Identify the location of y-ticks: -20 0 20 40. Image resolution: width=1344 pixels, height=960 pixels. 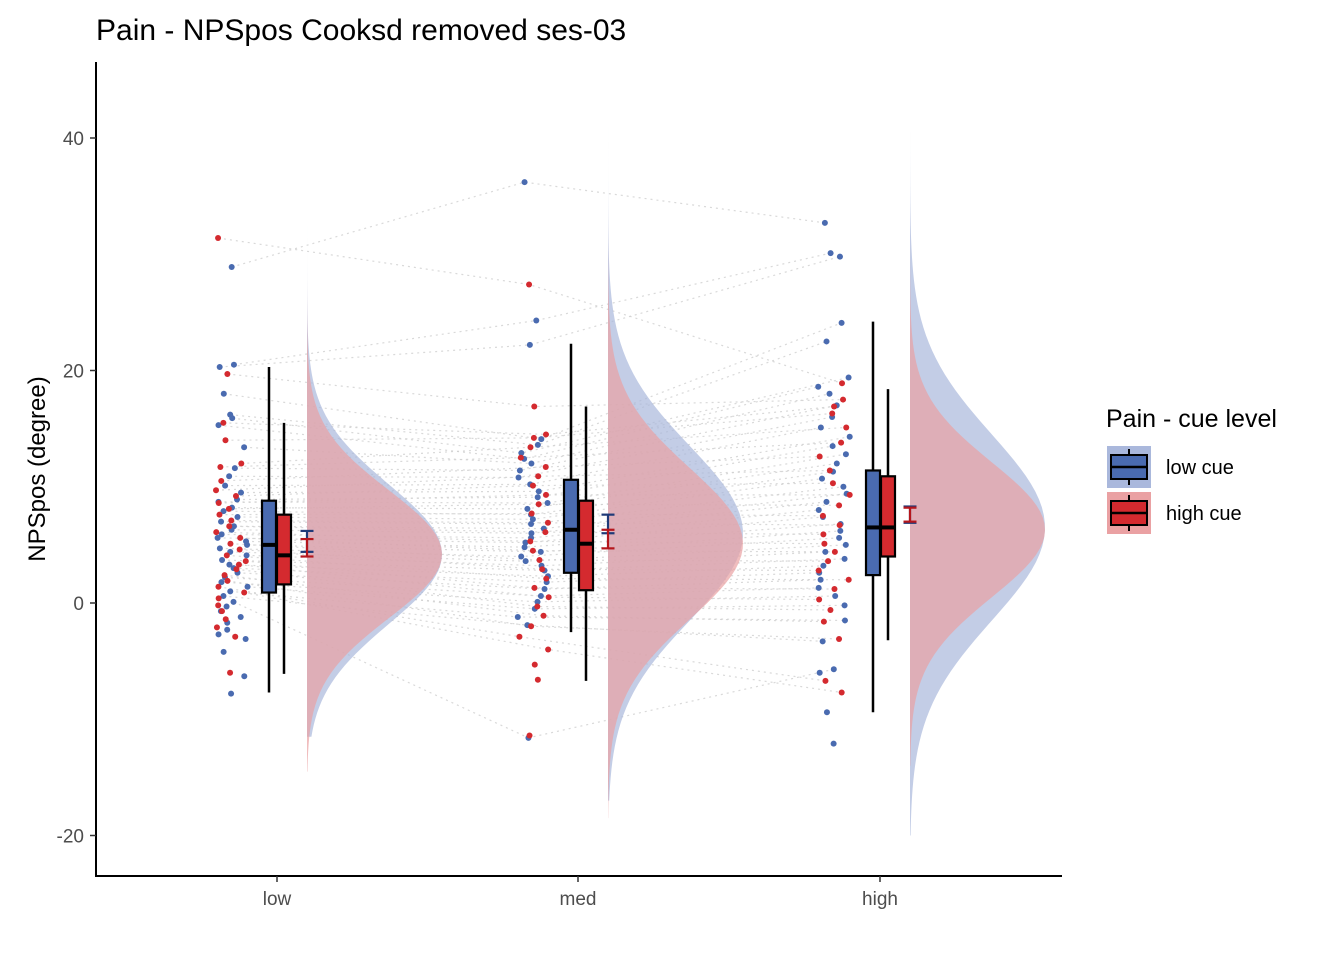
(76, 488).